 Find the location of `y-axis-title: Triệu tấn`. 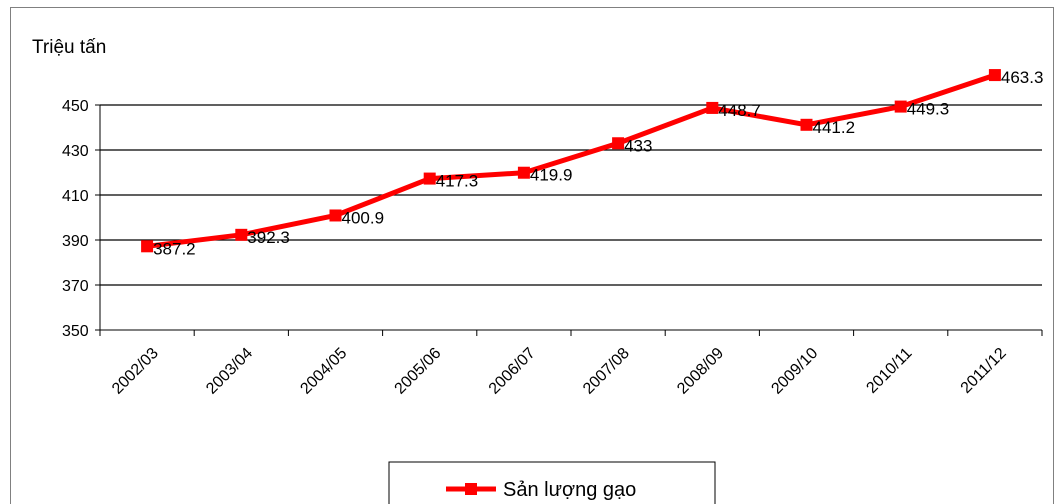

y-axis-title: Triệu tấn is located at coordinates (69, 47).